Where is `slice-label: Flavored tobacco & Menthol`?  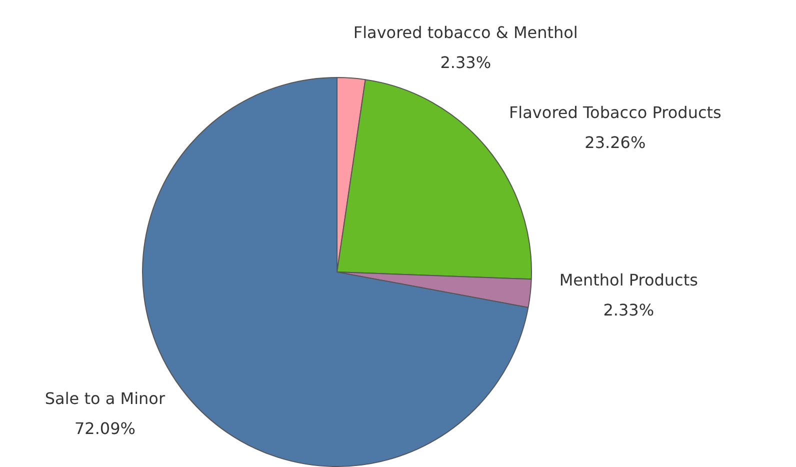 slice-label: Flavored tobacco & Menthol is located at coordinates (465, 32).